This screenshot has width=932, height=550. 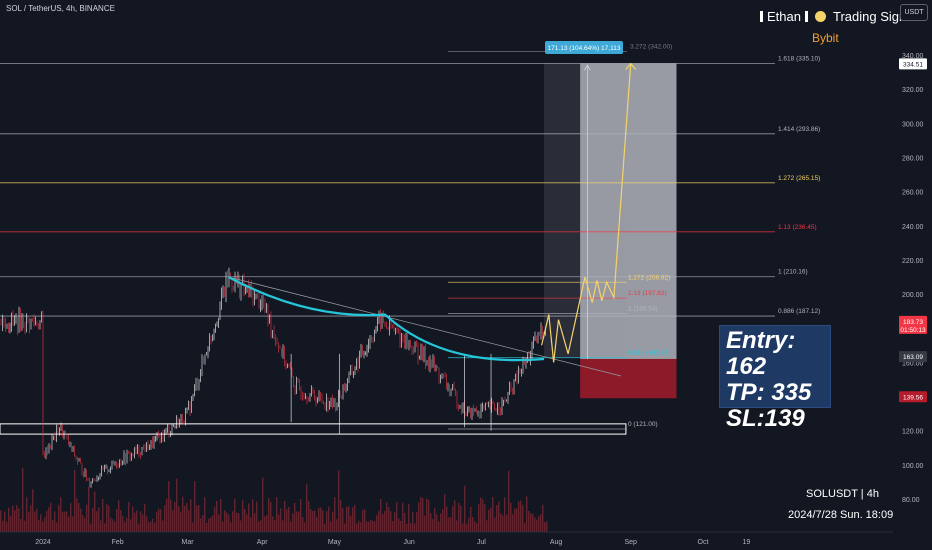 What do you see at coordinates (643, 309) in the screenshot?
I see `fib-level-label: 1 (188.54)` at bounding box center [643, 309].